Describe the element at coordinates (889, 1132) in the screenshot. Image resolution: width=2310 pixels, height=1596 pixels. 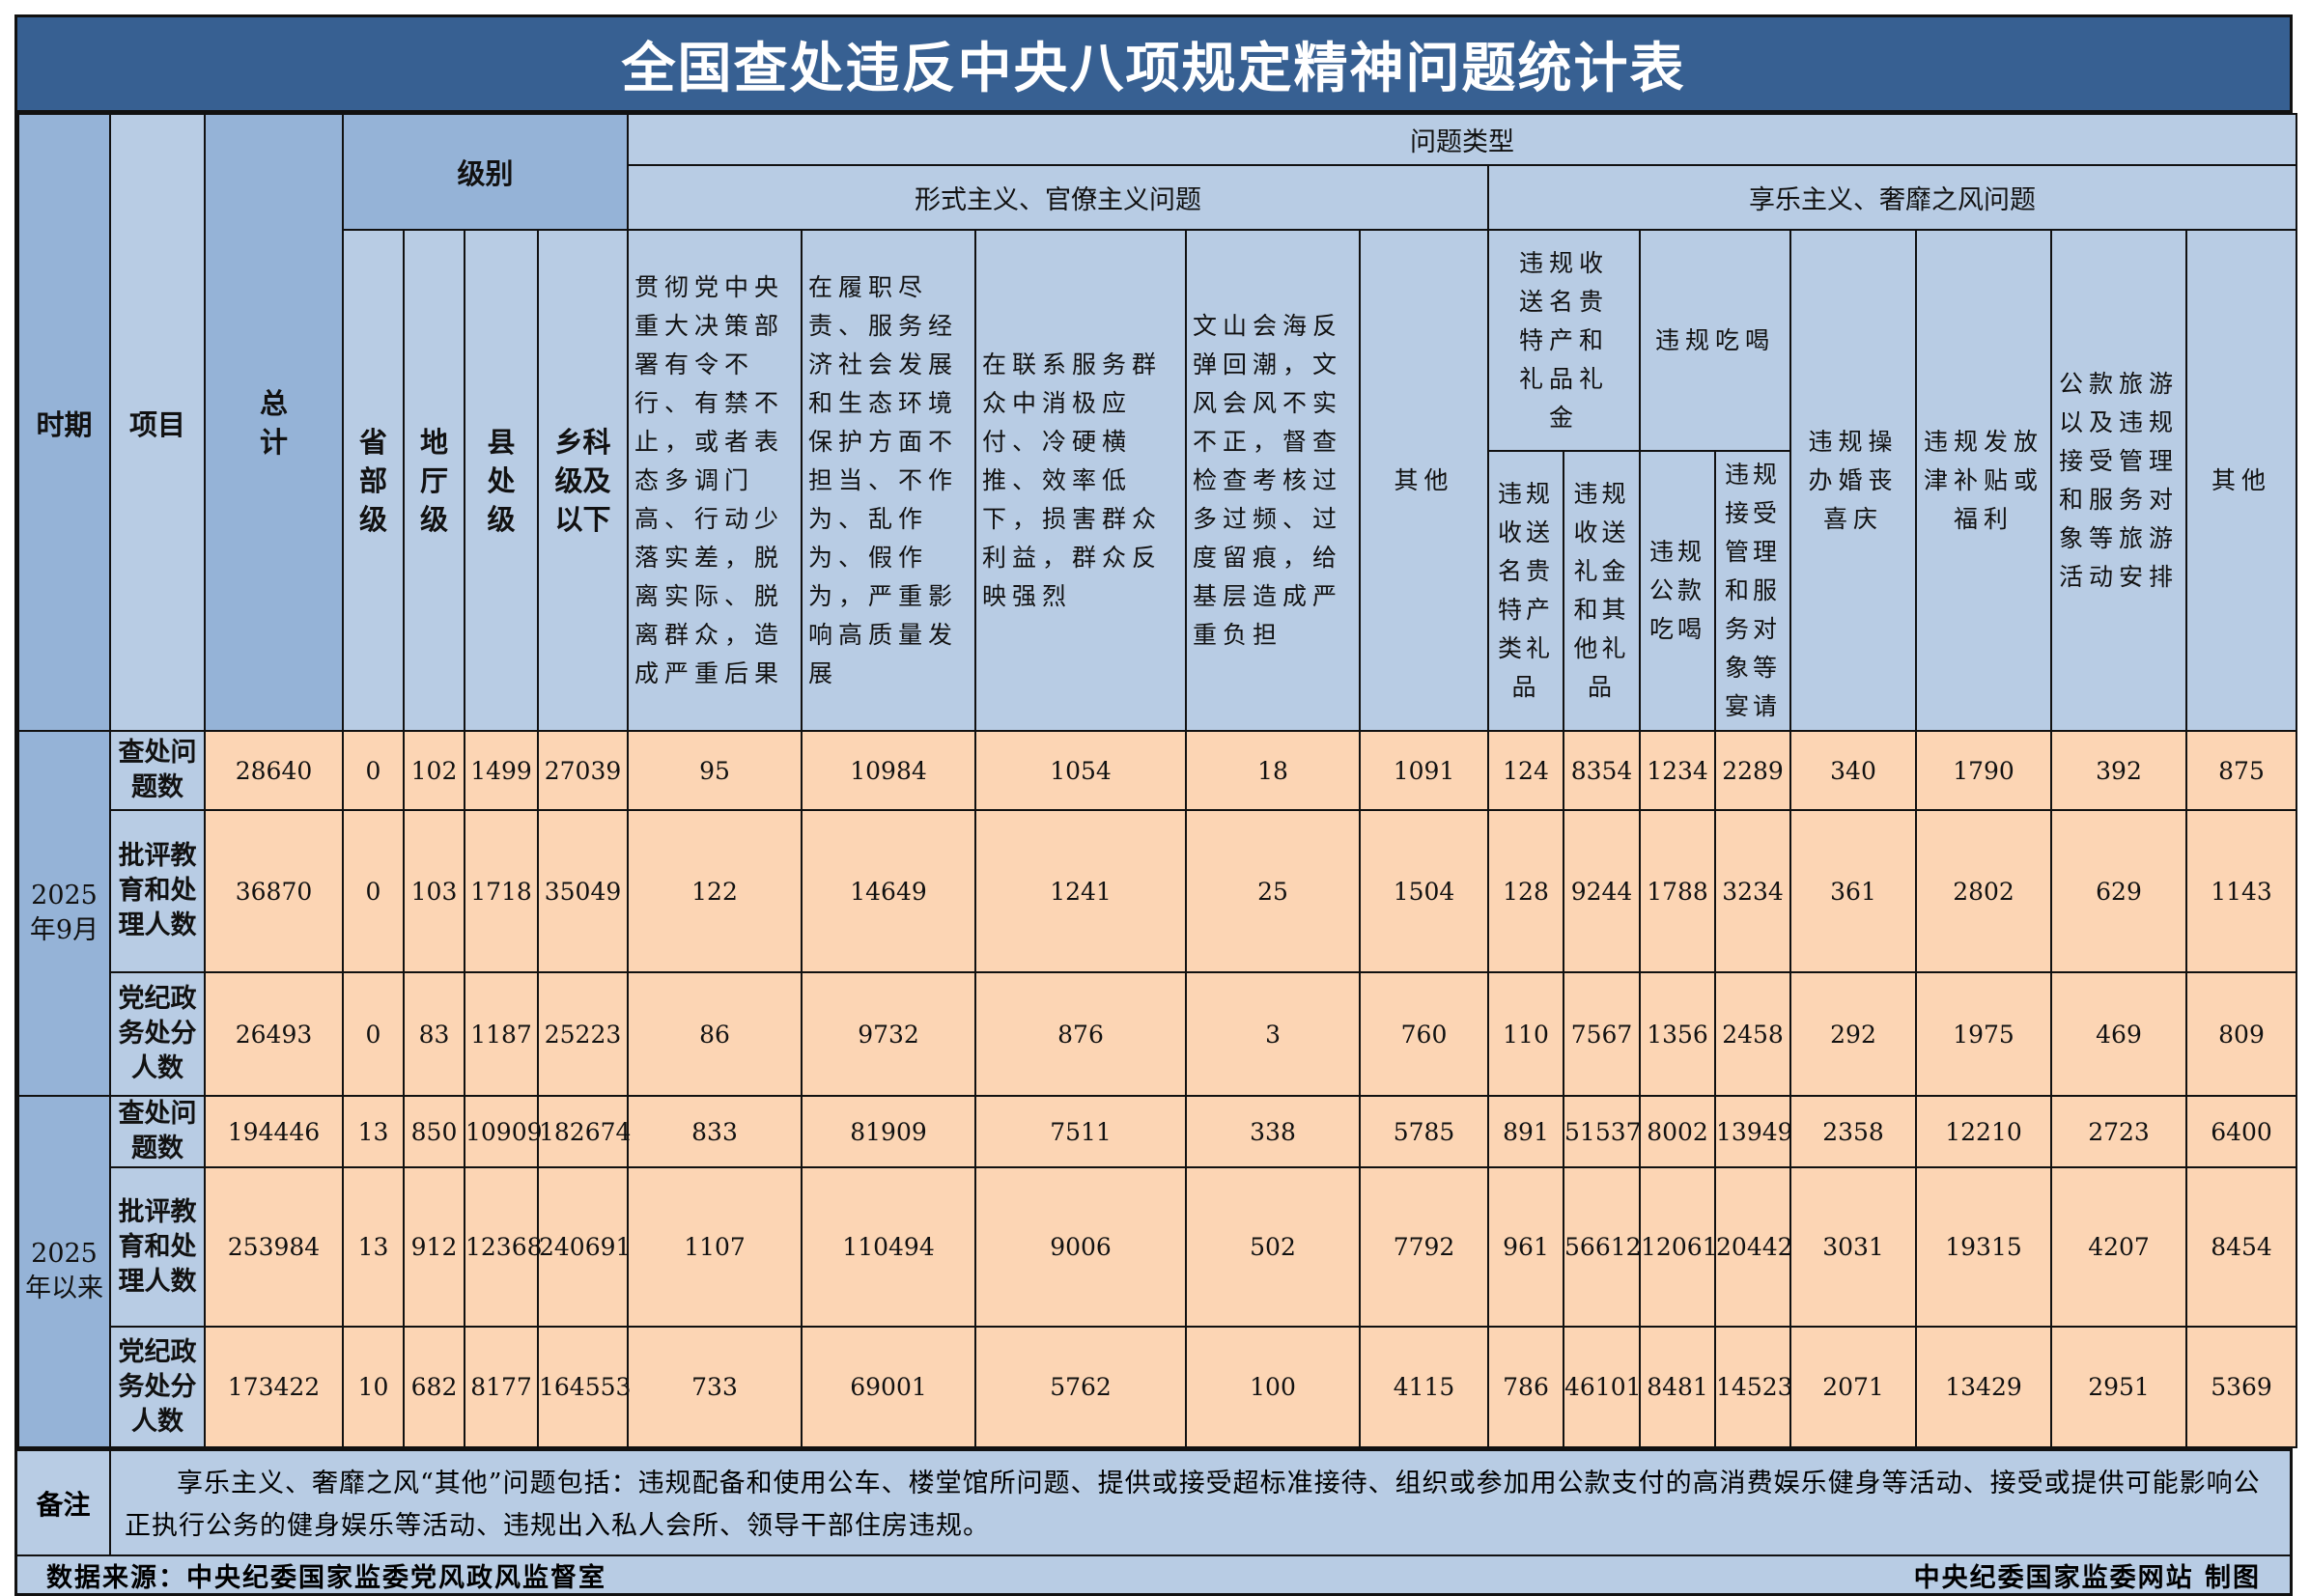
I see `data-cell: 81909` at that location.